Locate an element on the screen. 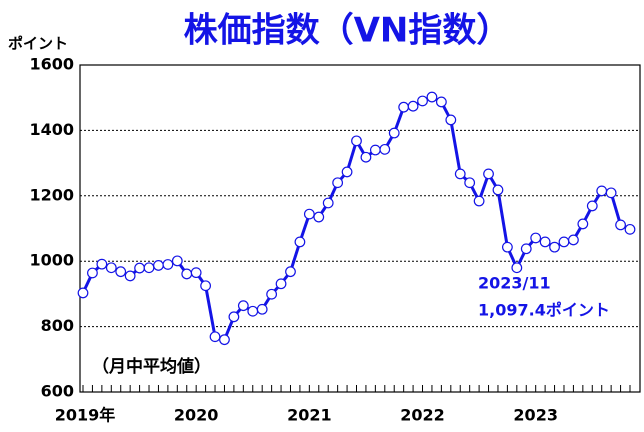 This screenshot has height=432, width=644. note: （月中平均値） is located at coordinates (151, 366).